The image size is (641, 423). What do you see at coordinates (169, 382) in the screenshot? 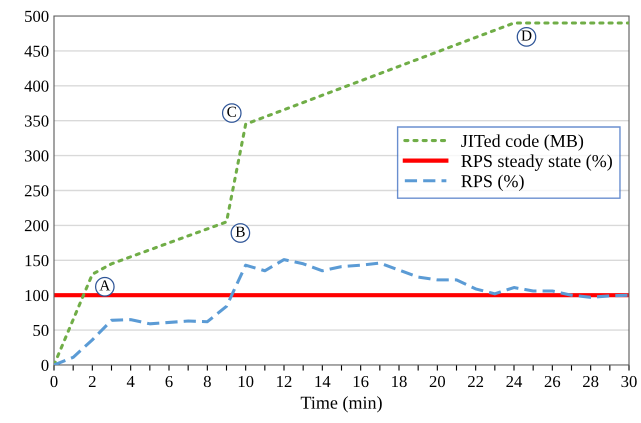
I see `x-tick-label: 6` at bounding box center [169, 382].